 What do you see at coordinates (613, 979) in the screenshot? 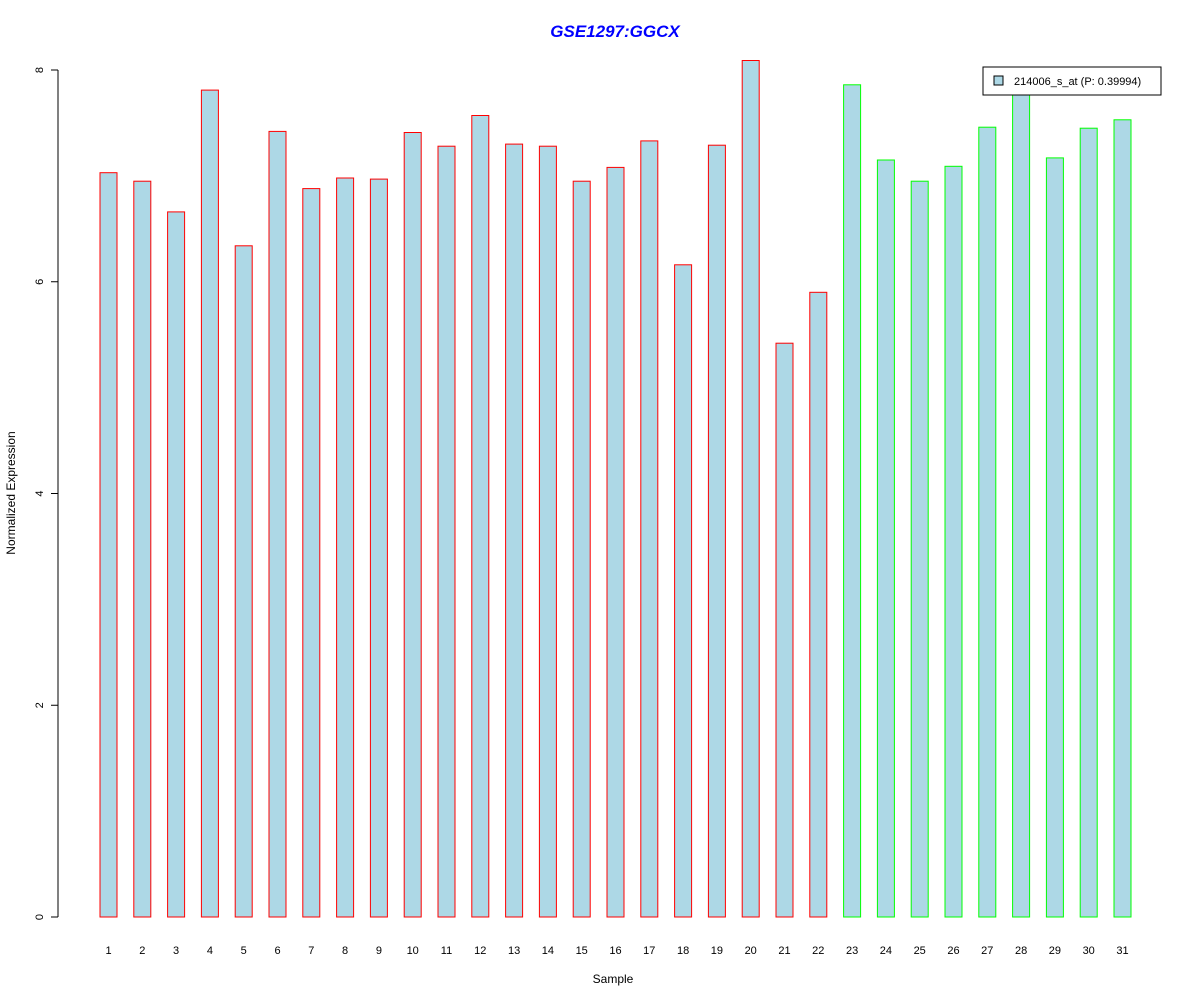
I see `x-axis-label: Sample` at bounding box center [613, 979].